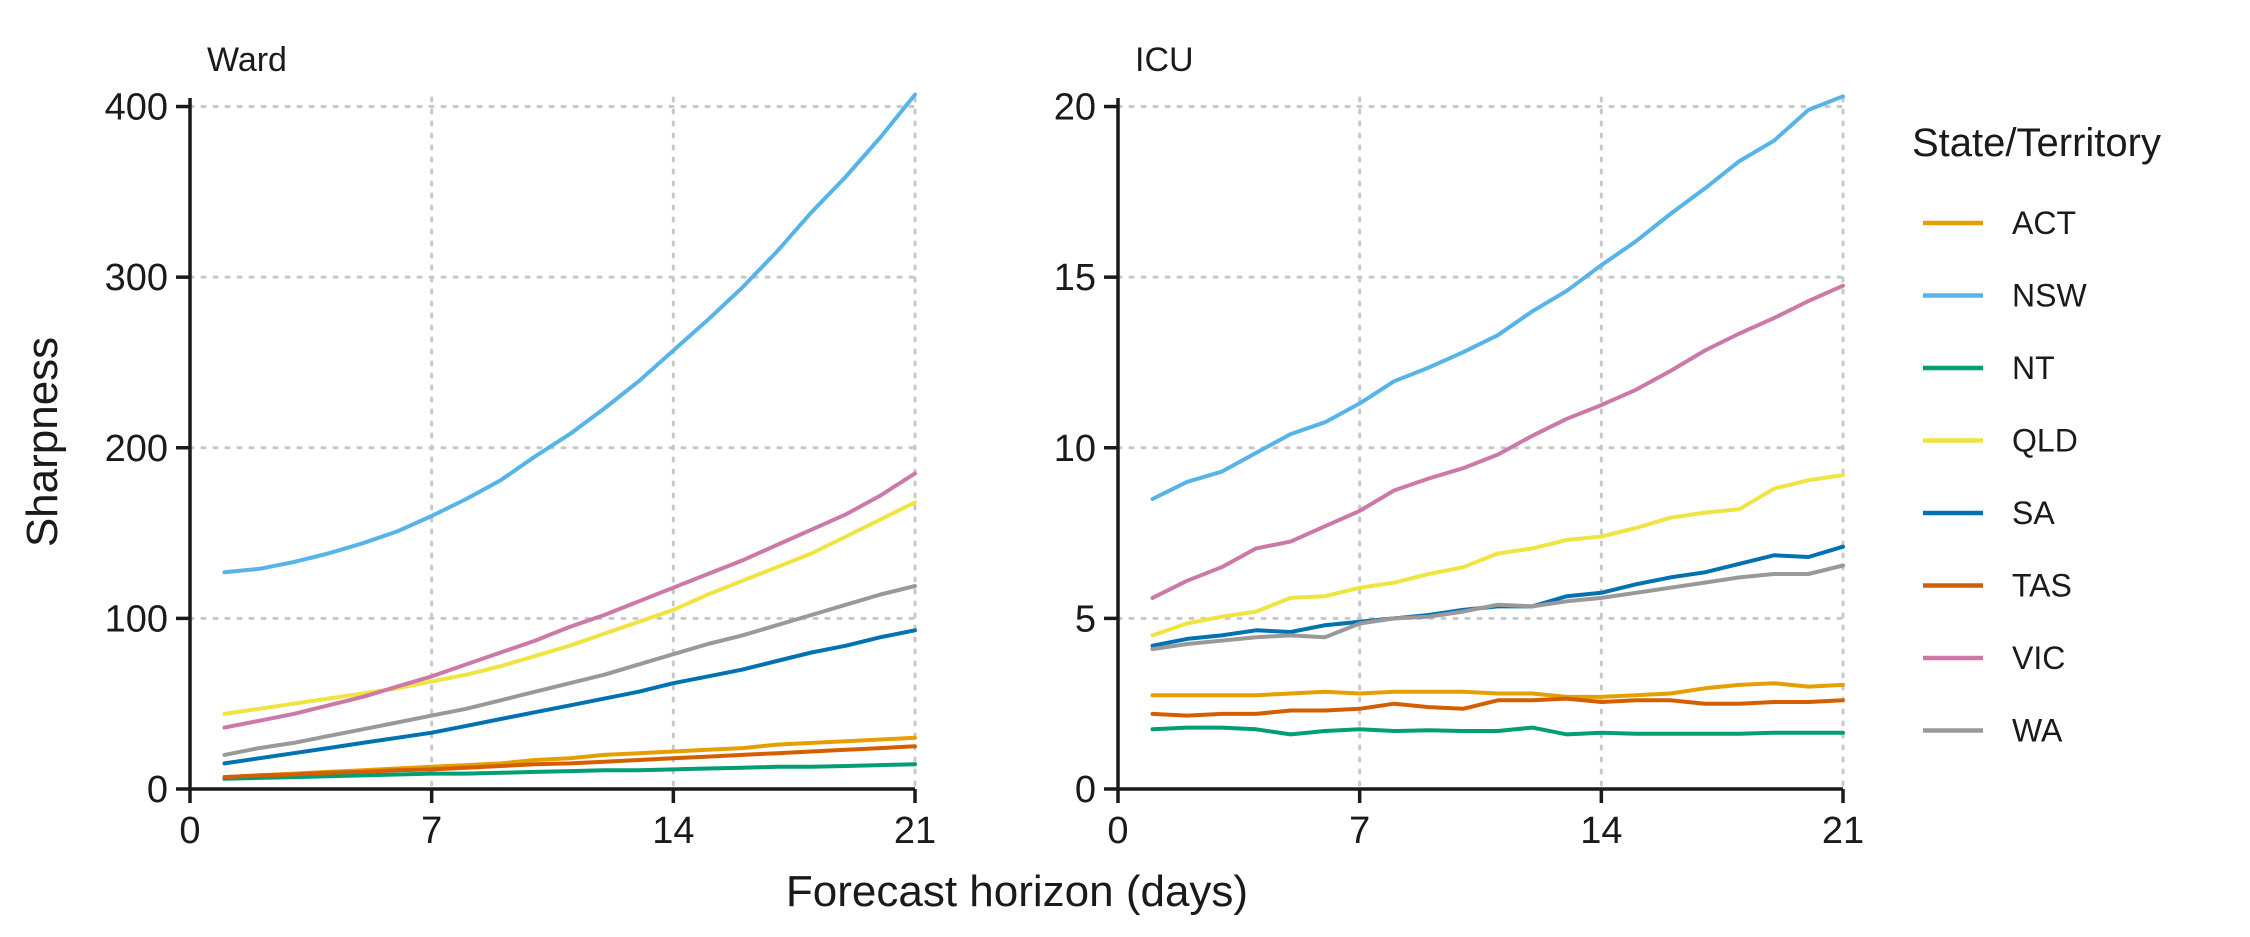  I want to click on series-line-icu-sa, so click(1497, 596).